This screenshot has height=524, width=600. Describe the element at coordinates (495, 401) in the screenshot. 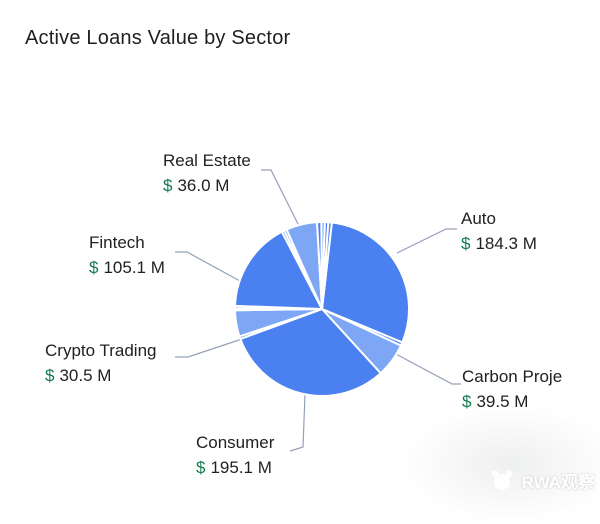

I see `slice-value: $39.5 M` at that location.